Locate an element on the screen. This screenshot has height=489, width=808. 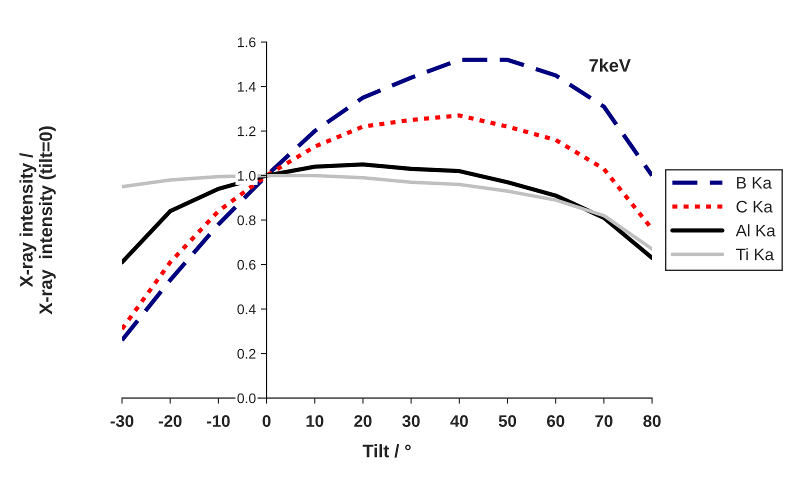
x-tick-label: 70 is located at coordinates (603, 421).